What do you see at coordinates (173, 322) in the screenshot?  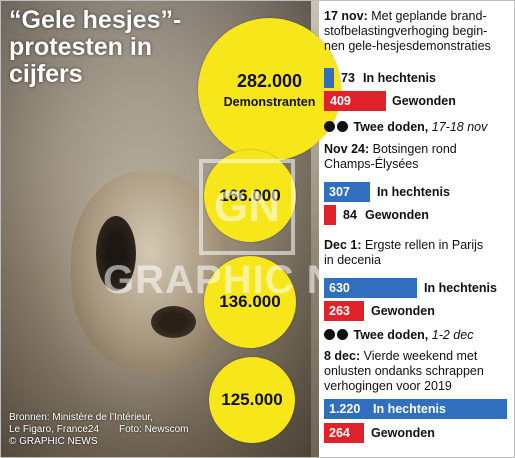 I see `statue-mouth` at bounding box center [173, 322].